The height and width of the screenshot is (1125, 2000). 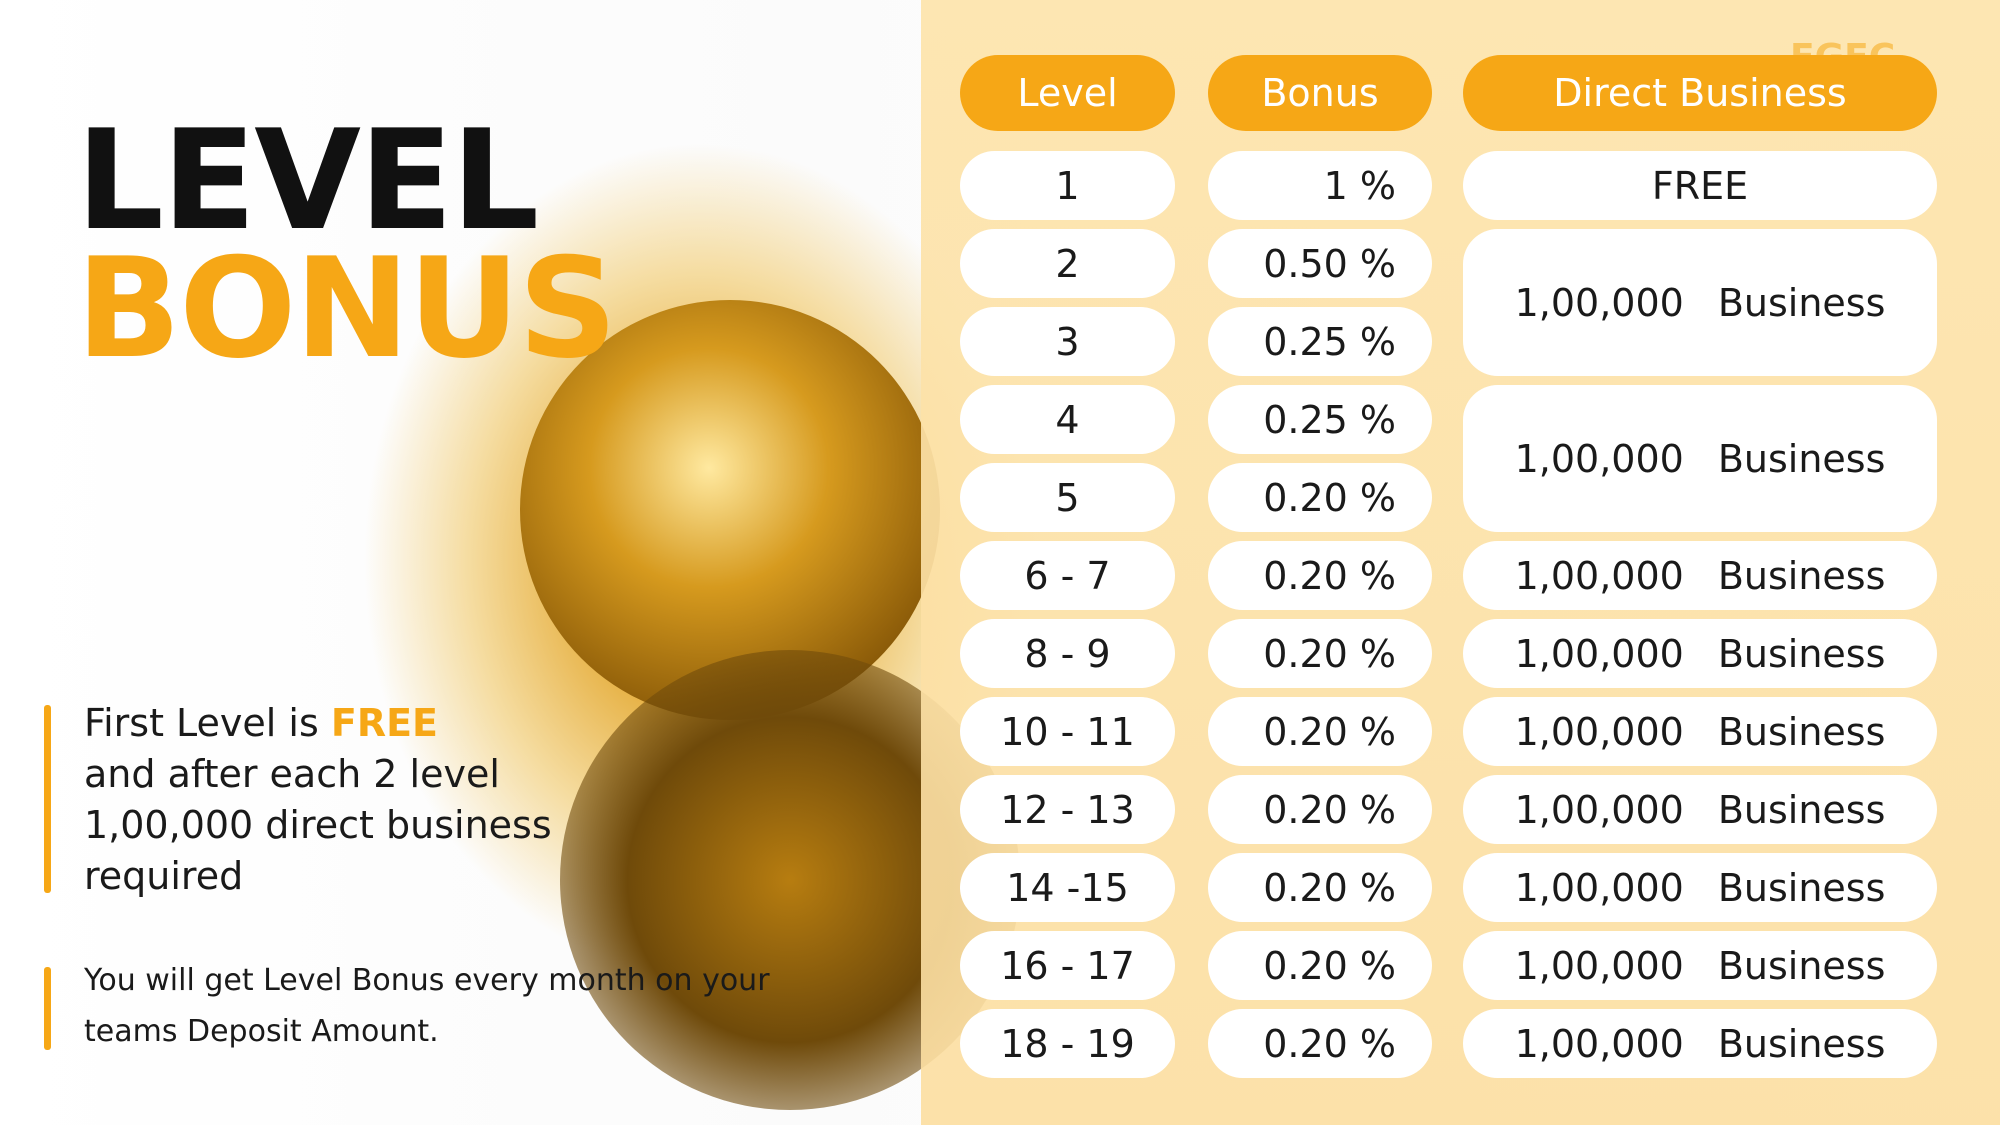 What do you see at coordinates (1067, 653) in the screenshot?
I see `level-cell: 8 - 9` at bounding box center [1067, 653].